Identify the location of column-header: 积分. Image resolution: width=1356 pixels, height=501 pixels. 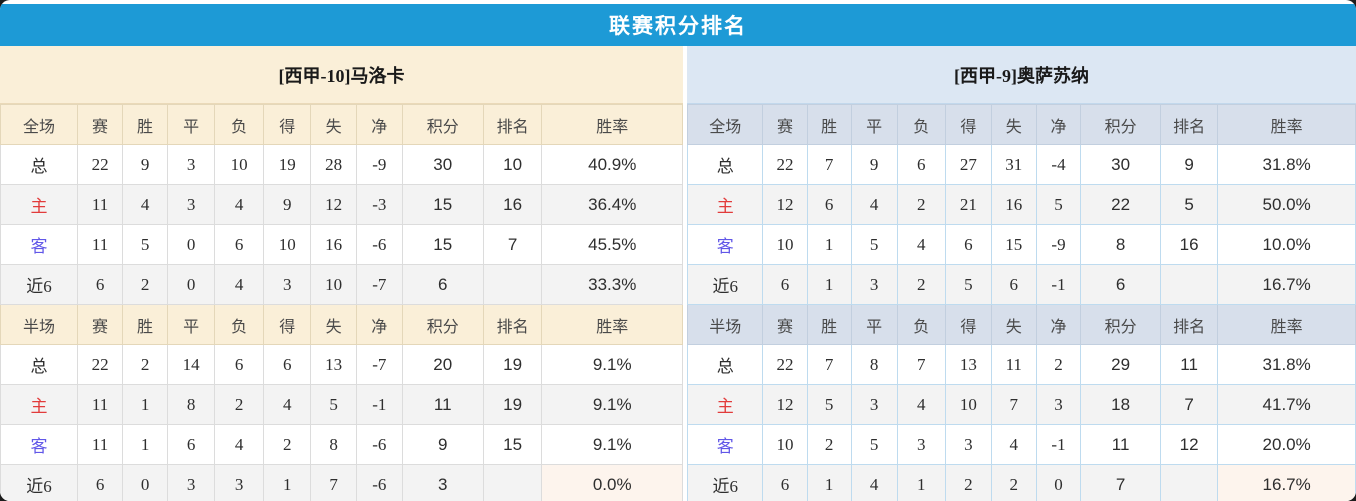
(442, 124).